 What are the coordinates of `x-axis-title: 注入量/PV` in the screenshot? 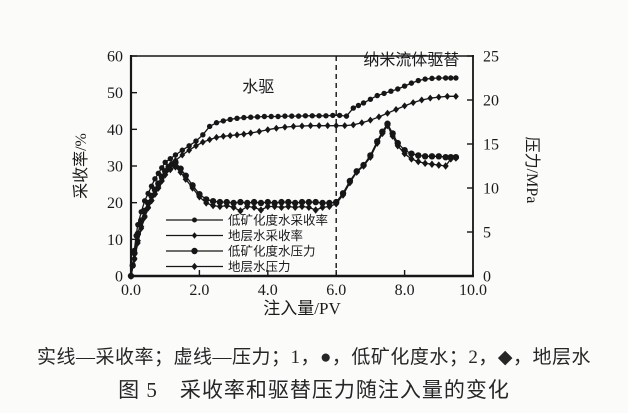 It's located at (302, 308).